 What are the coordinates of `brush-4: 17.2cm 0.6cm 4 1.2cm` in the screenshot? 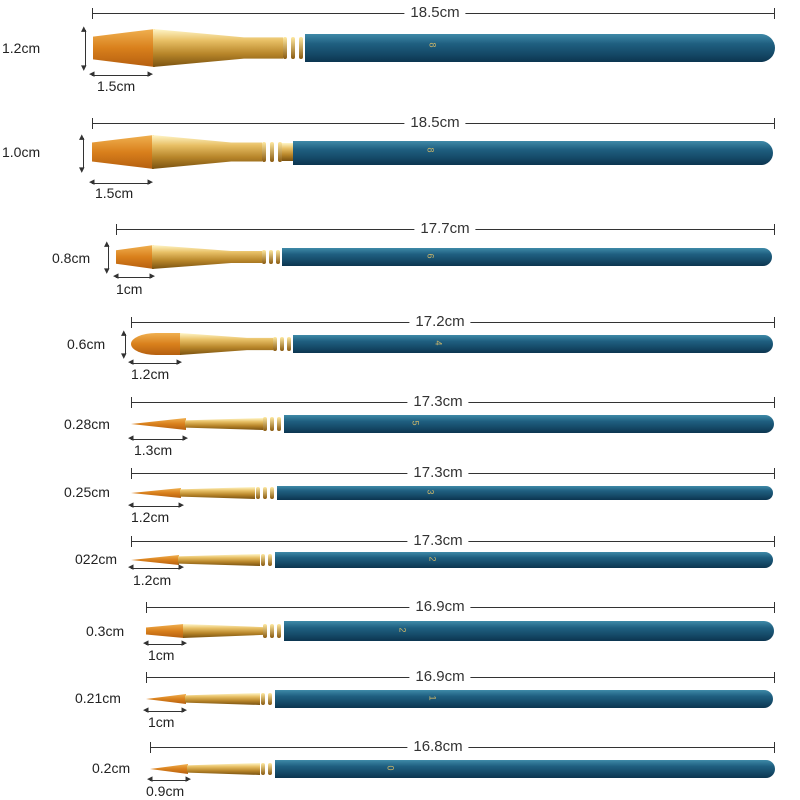 It's located at (400, 350).